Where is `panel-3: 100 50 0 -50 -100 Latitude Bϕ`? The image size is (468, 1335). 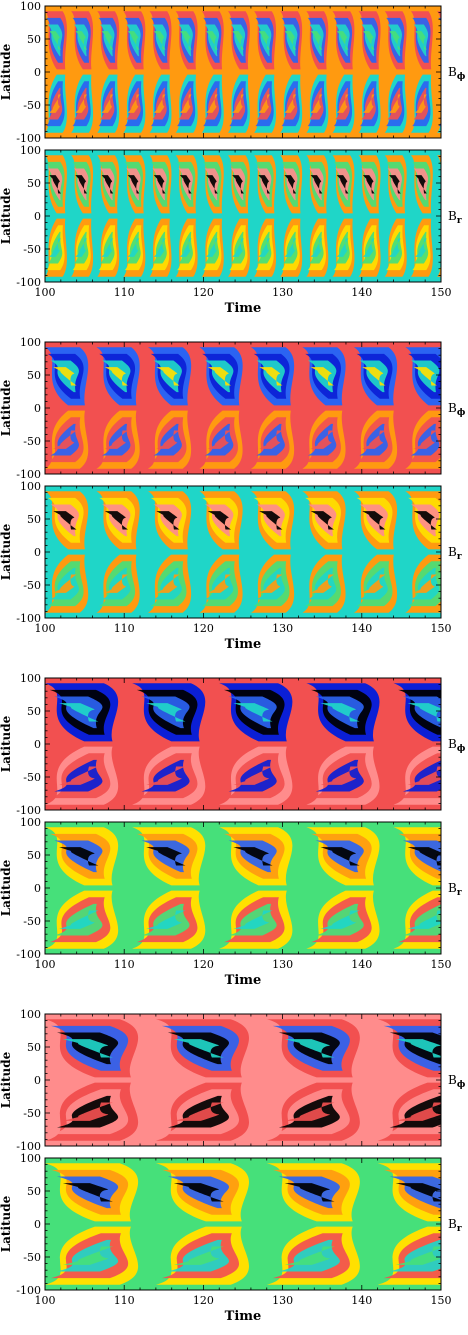 panel-3: 100 50 0 -50 -100 Latitude Bϕ is located at coordinates (234, 408).